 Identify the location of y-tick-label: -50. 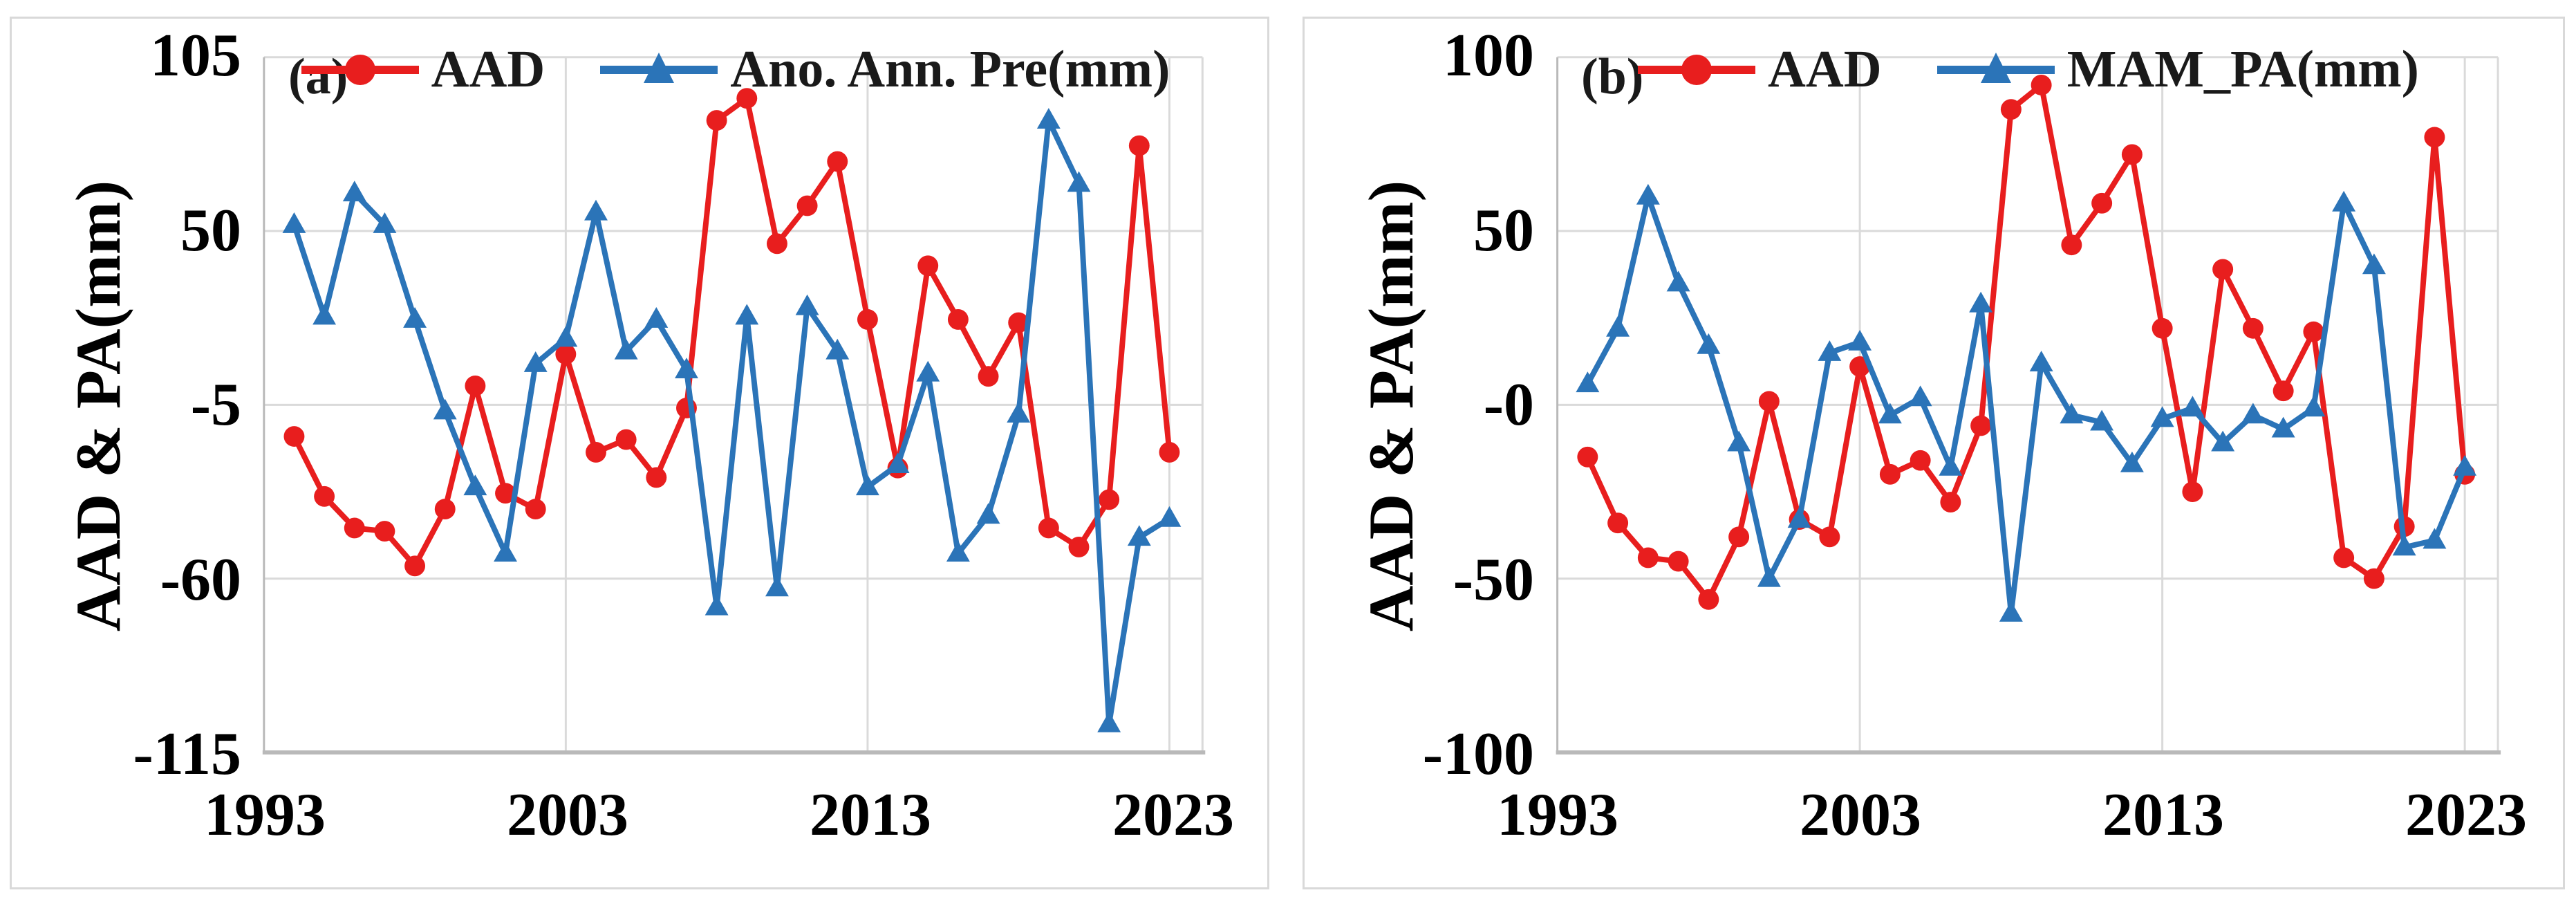
(1493, 579).